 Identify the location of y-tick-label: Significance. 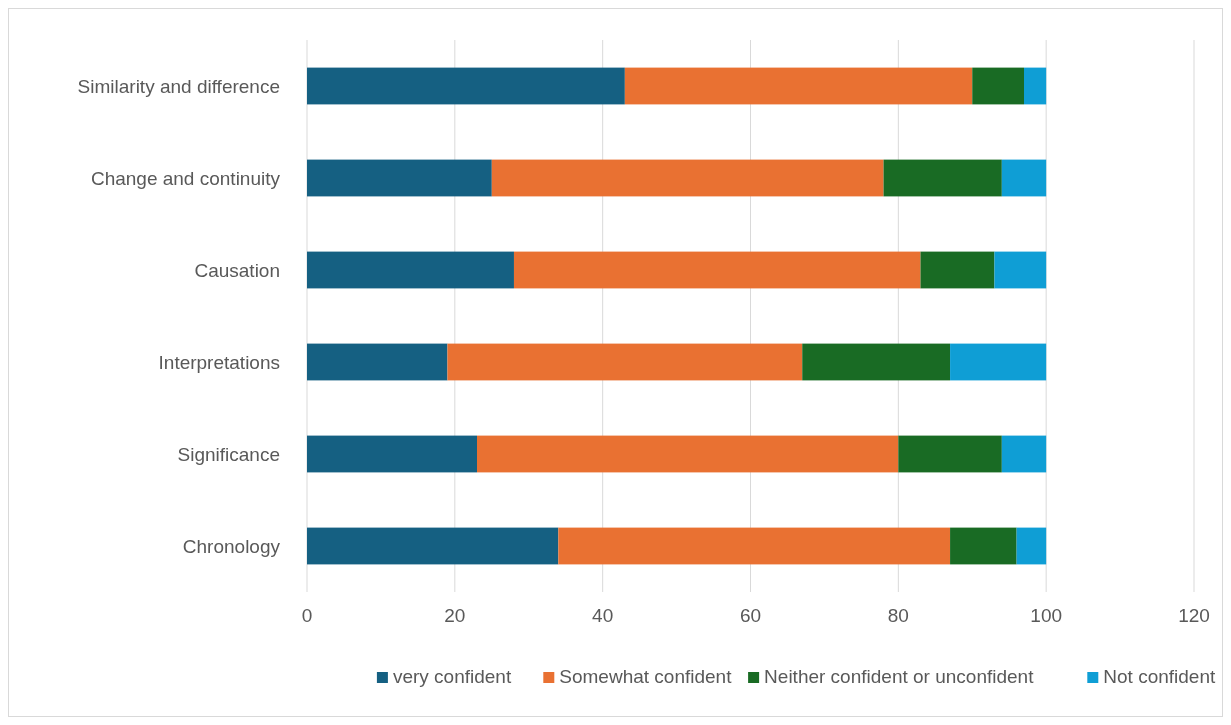
(228, 454).